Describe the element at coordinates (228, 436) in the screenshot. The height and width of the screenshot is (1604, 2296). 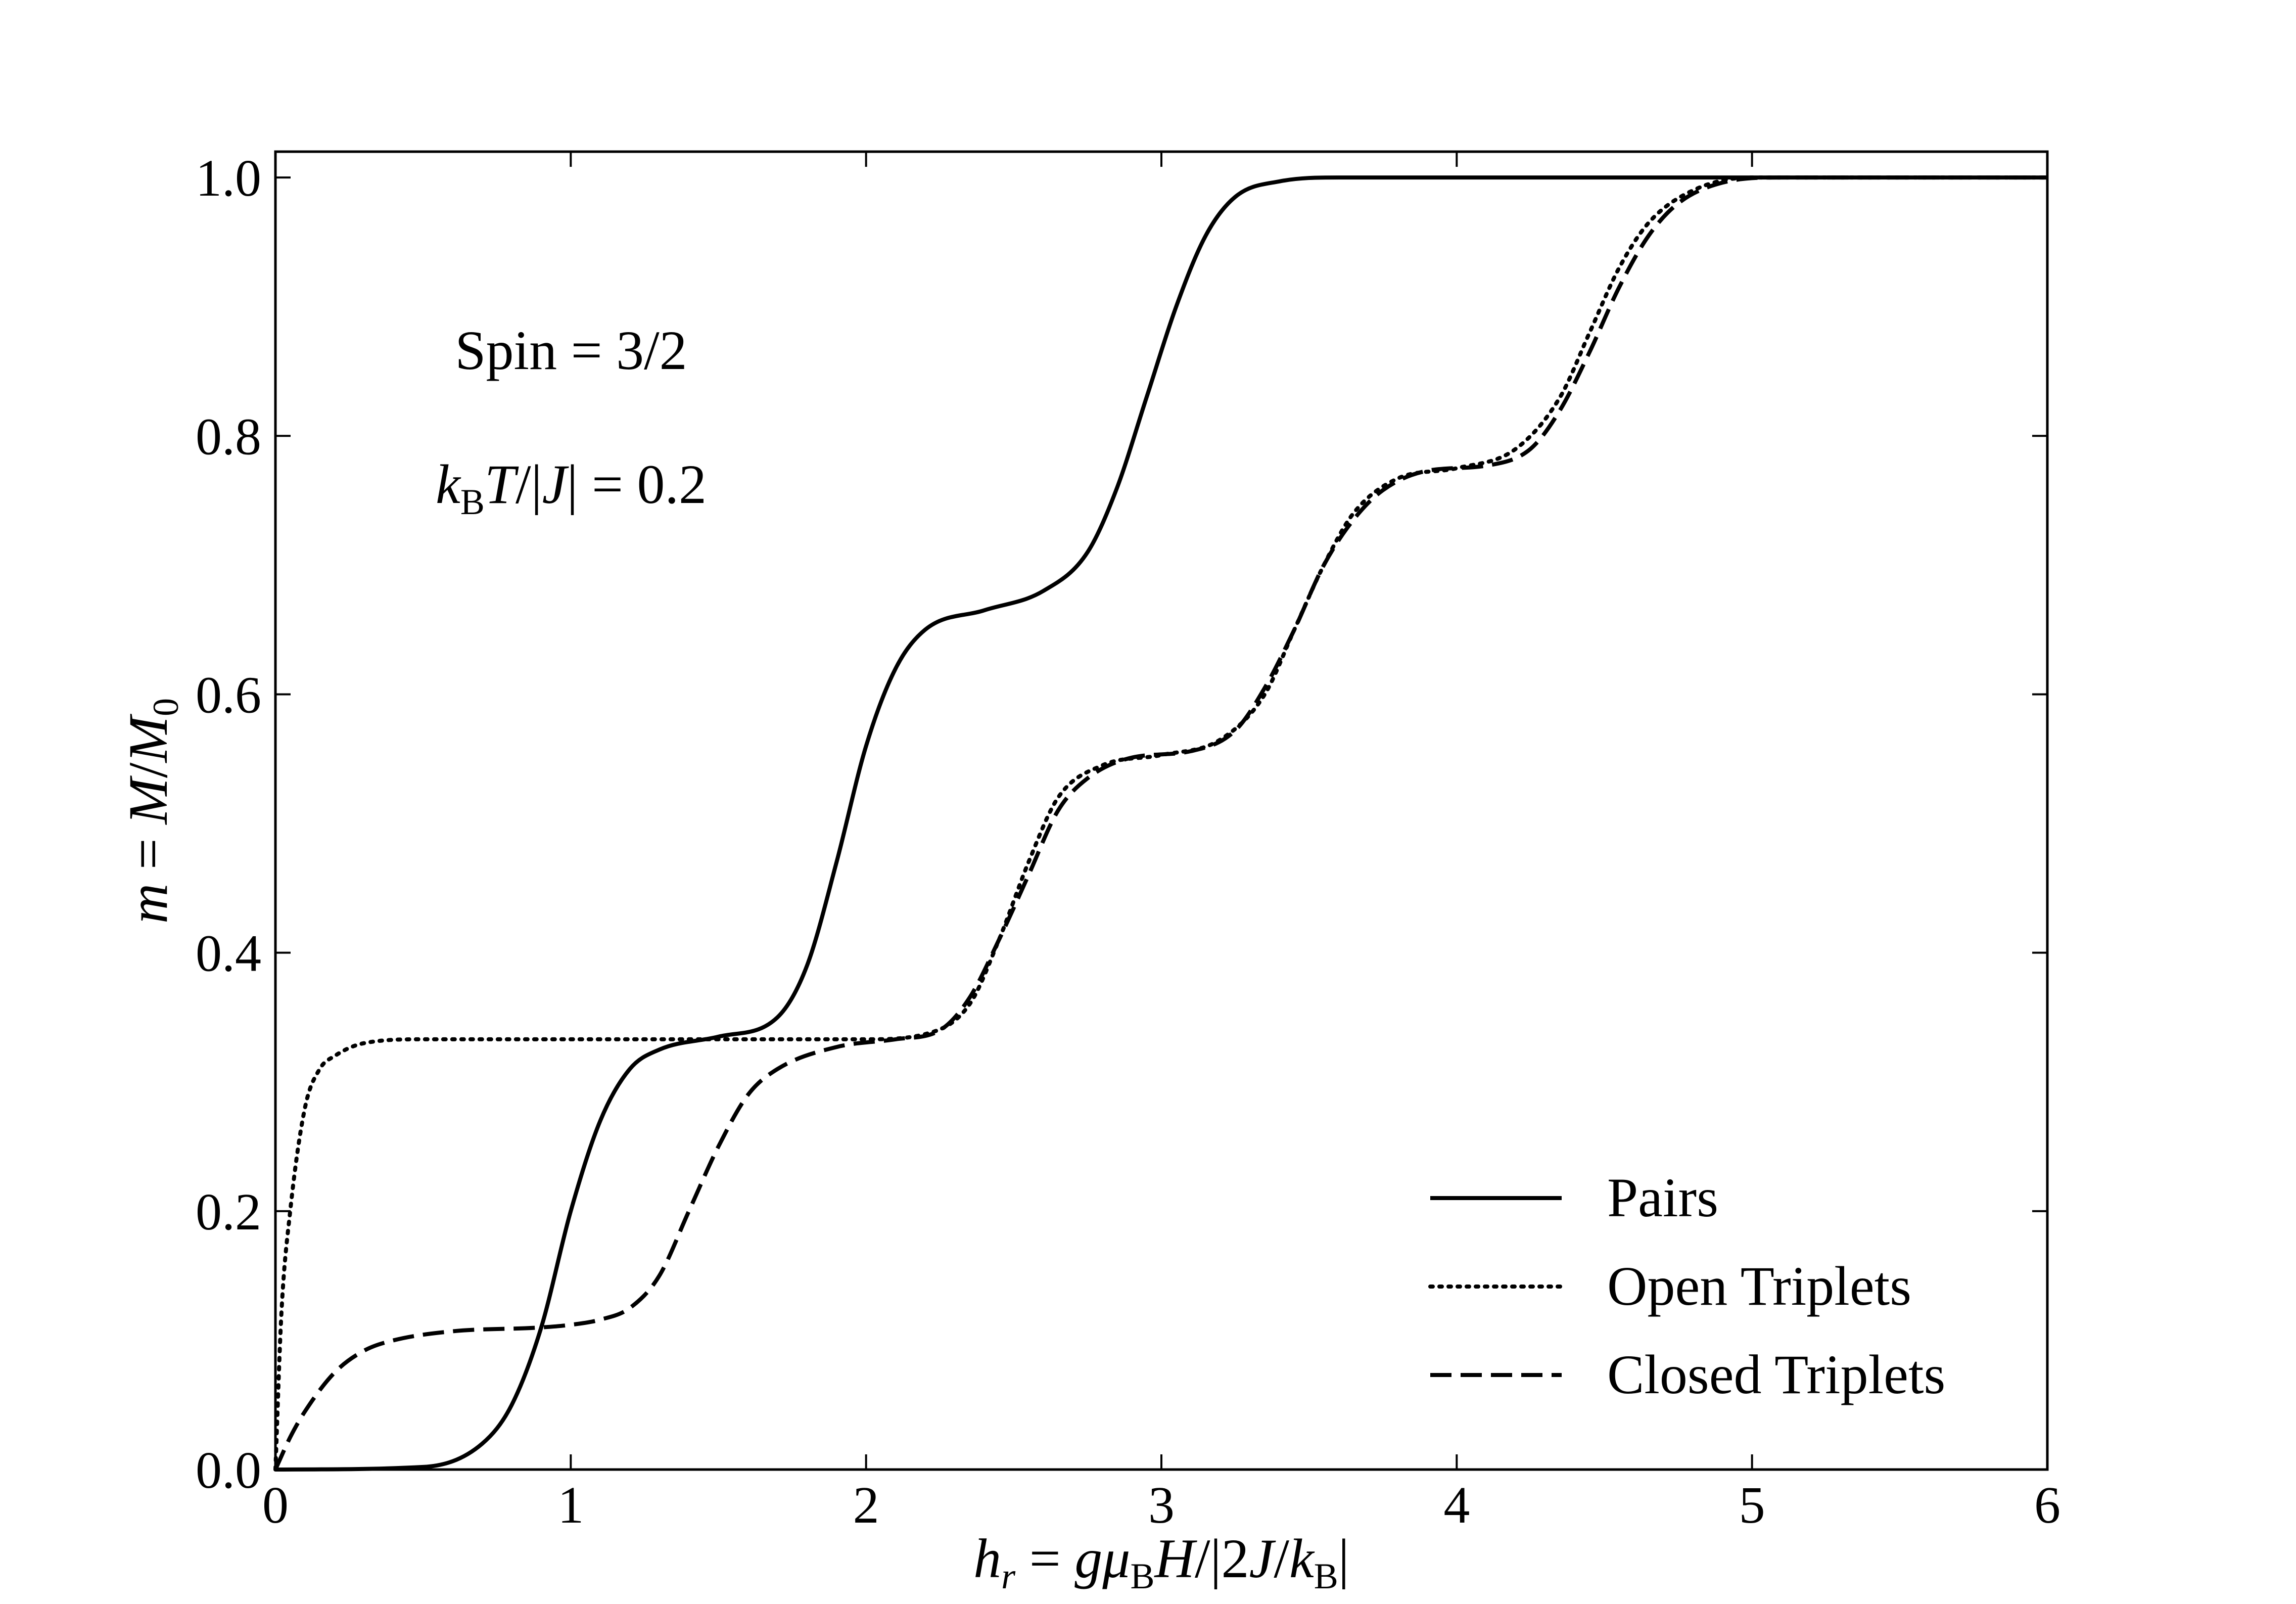
I see `y-tick-label: 0.8` at that location.